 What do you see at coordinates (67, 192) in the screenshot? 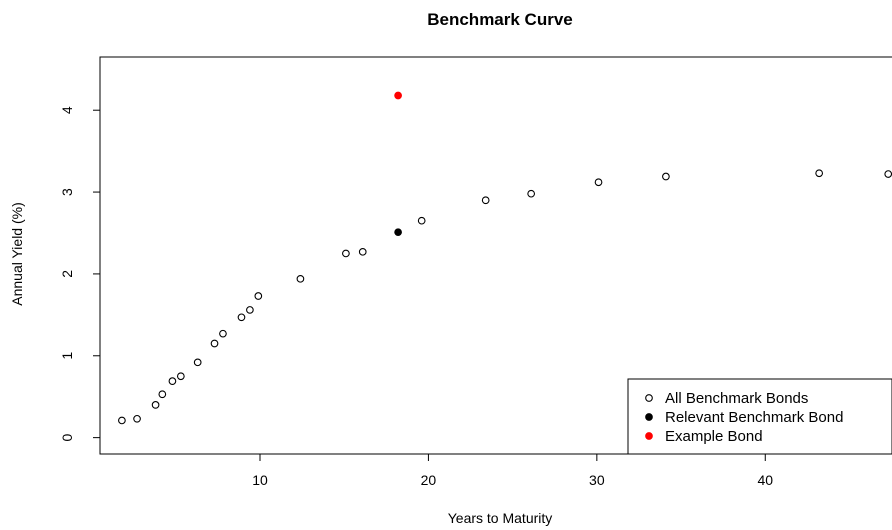
I see `y-tick-label: 3` at bounding box center [67, 192].